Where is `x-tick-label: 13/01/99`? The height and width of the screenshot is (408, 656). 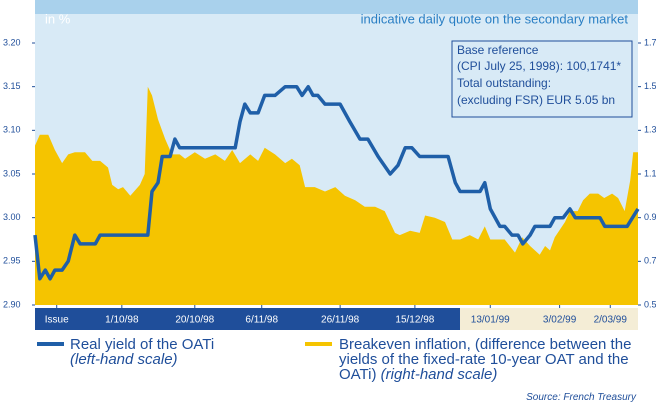 x-tick-label: 13/01/99 is located at coordinates (490, 320).